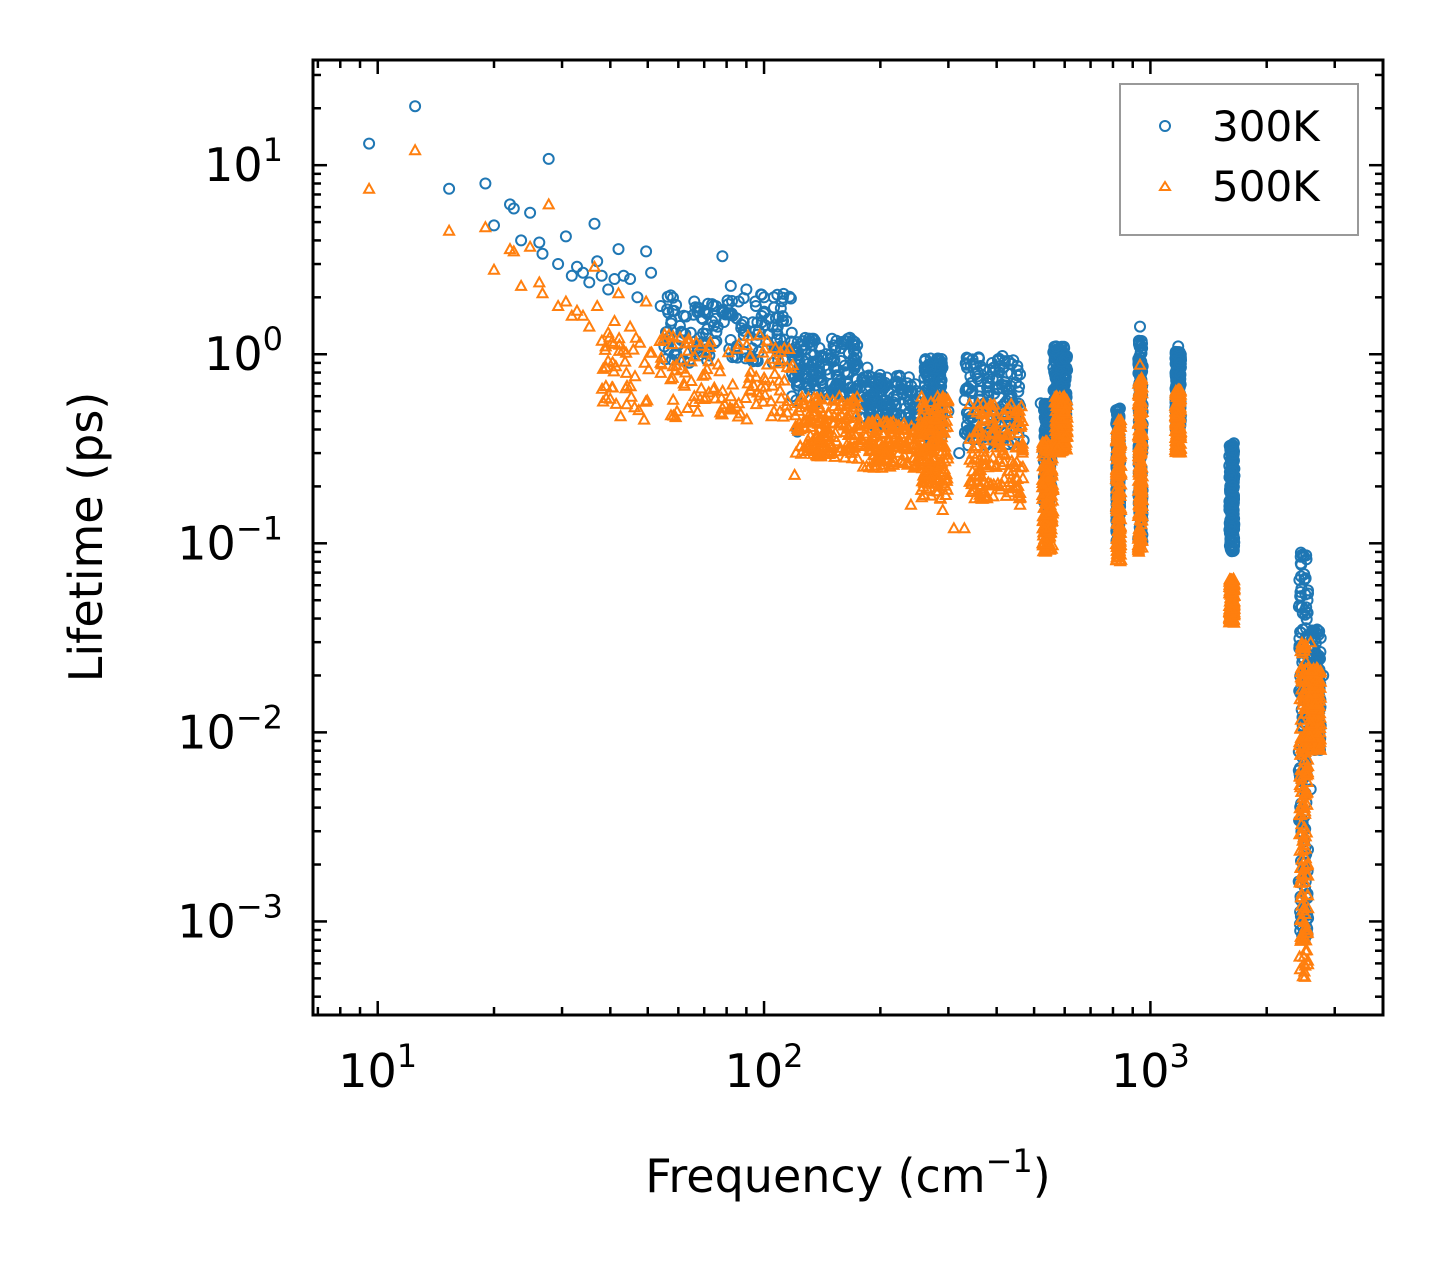  I want to click on x-tick-label: 10², so click(764, 1067).